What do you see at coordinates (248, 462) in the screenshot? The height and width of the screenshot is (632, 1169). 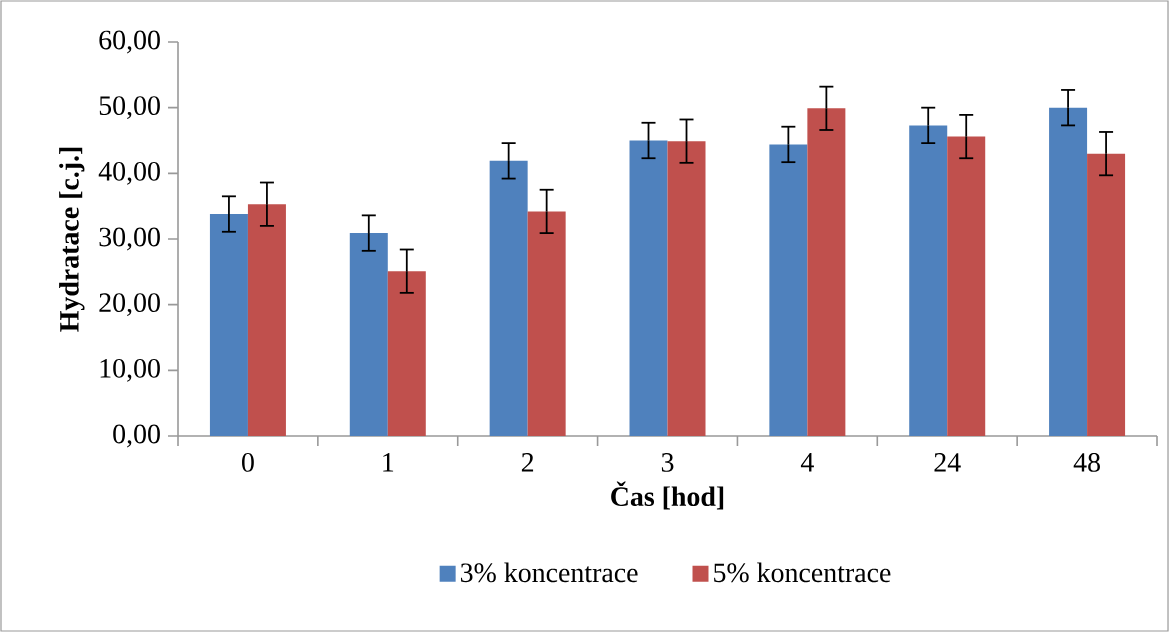 I see `x-tick-label: 0` at bounding box center [248, 462].